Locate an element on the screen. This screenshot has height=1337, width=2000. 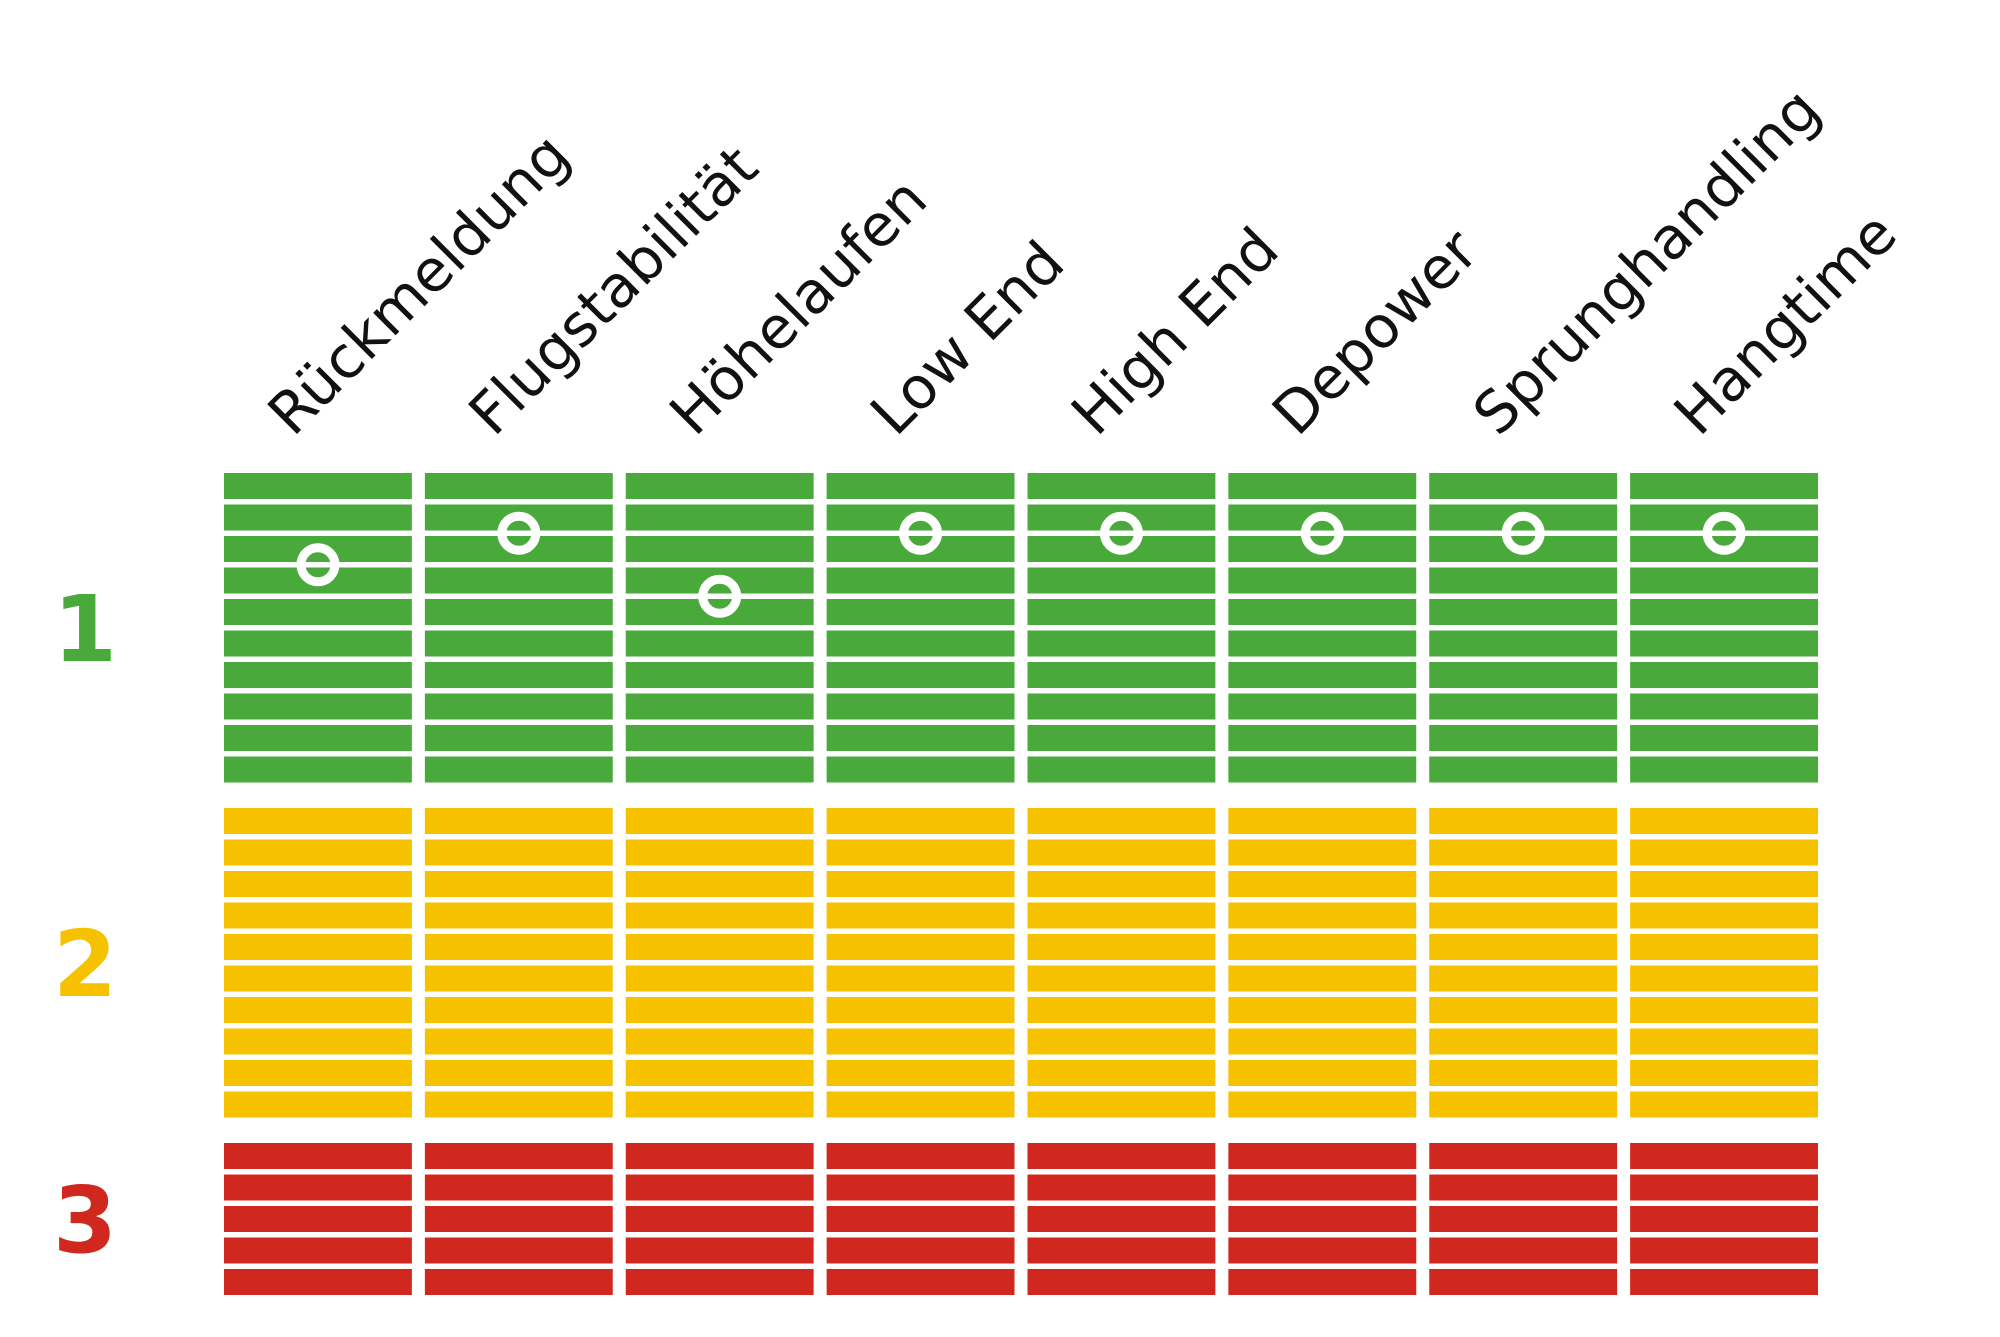
rating-marker-flugstabilitaet is located at coordinates (519, 533).